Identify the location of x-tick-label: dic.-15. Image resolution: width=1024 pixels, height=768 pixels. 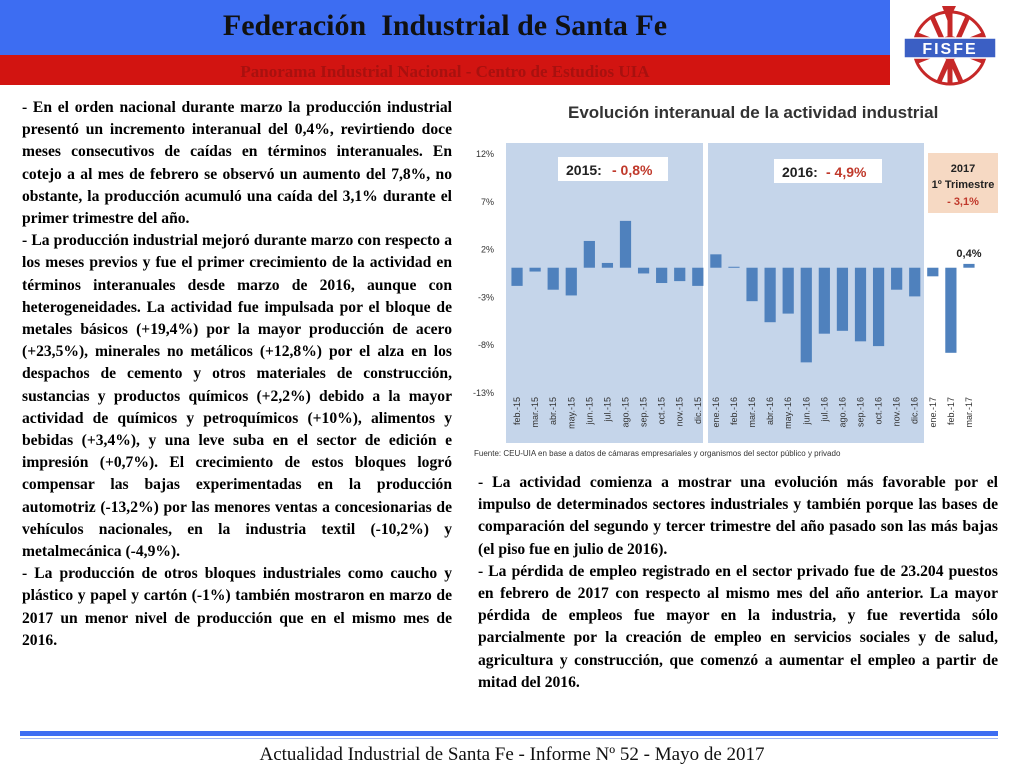
(698, 410).